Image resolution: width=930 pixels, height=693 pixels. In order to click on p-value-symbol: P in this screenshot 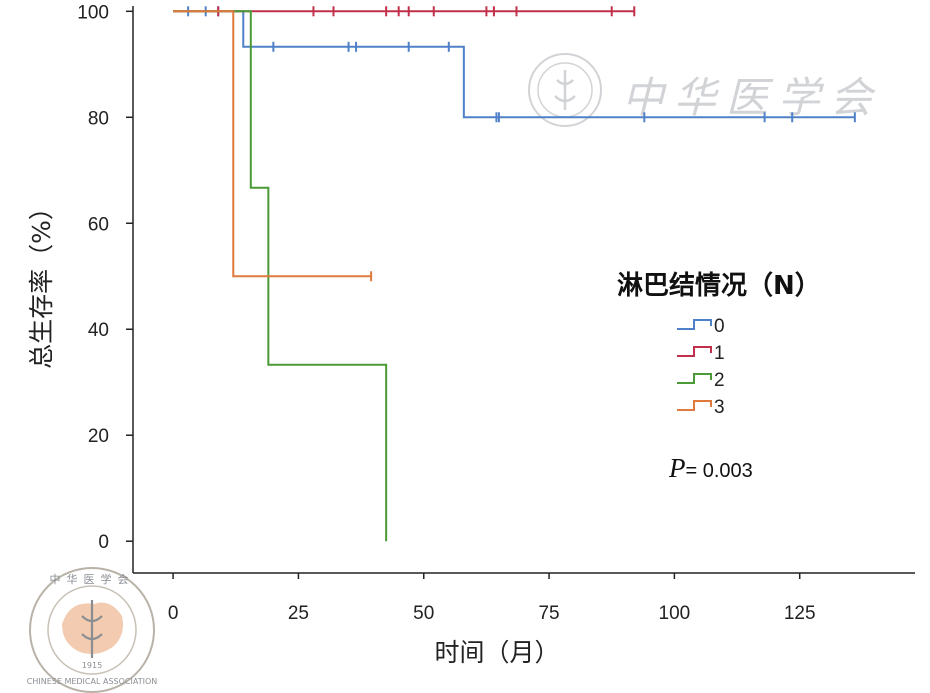, I will do `click(677, 468)`.